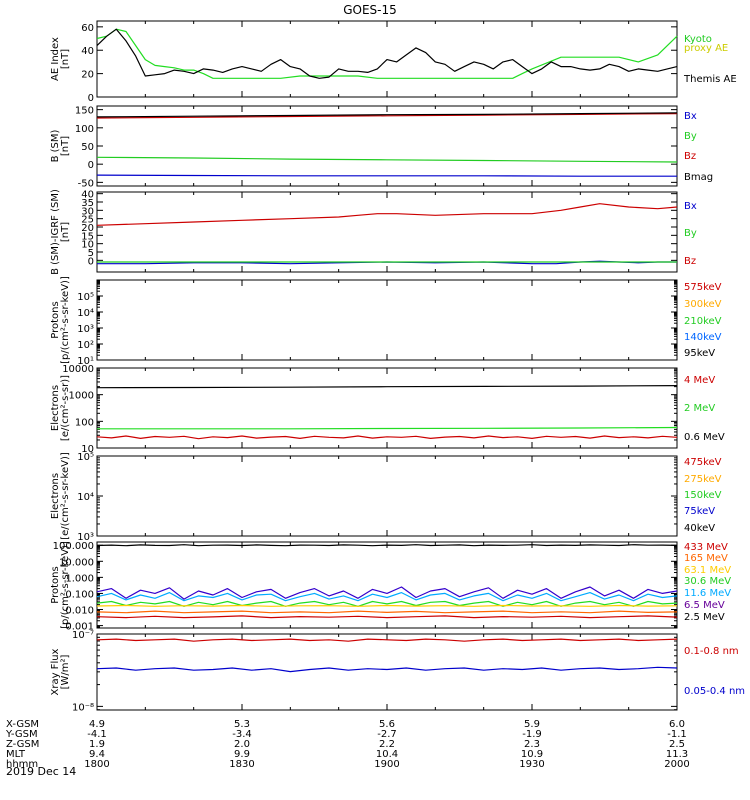  Describe the element at coordinates (704, 437) in the screenshot. I see `legend-entry: 0.6 MeV` at that location.